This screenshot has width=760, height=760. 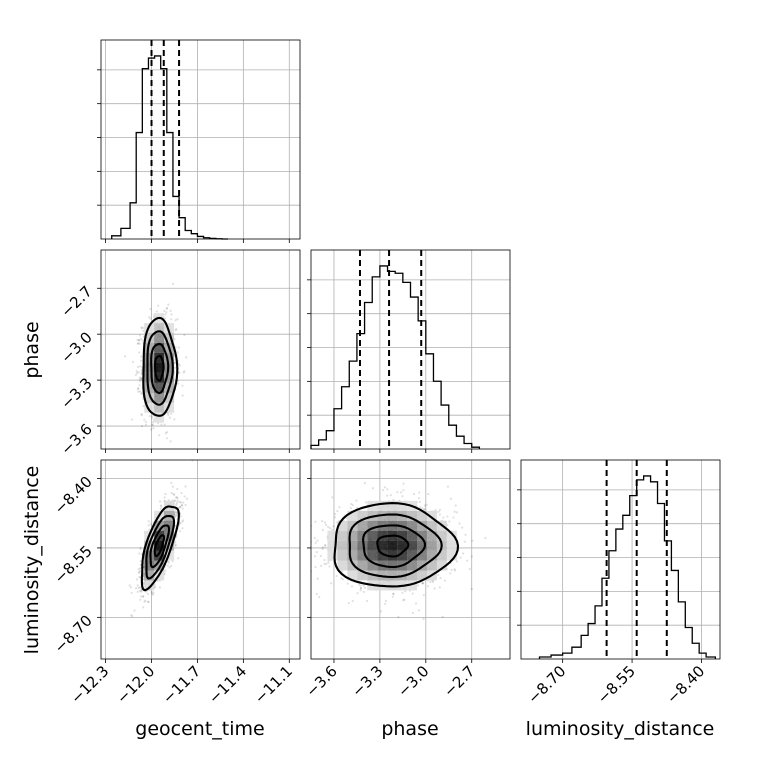 I want to click on y-tick-label: −8.70, so click(x=73, y=633).